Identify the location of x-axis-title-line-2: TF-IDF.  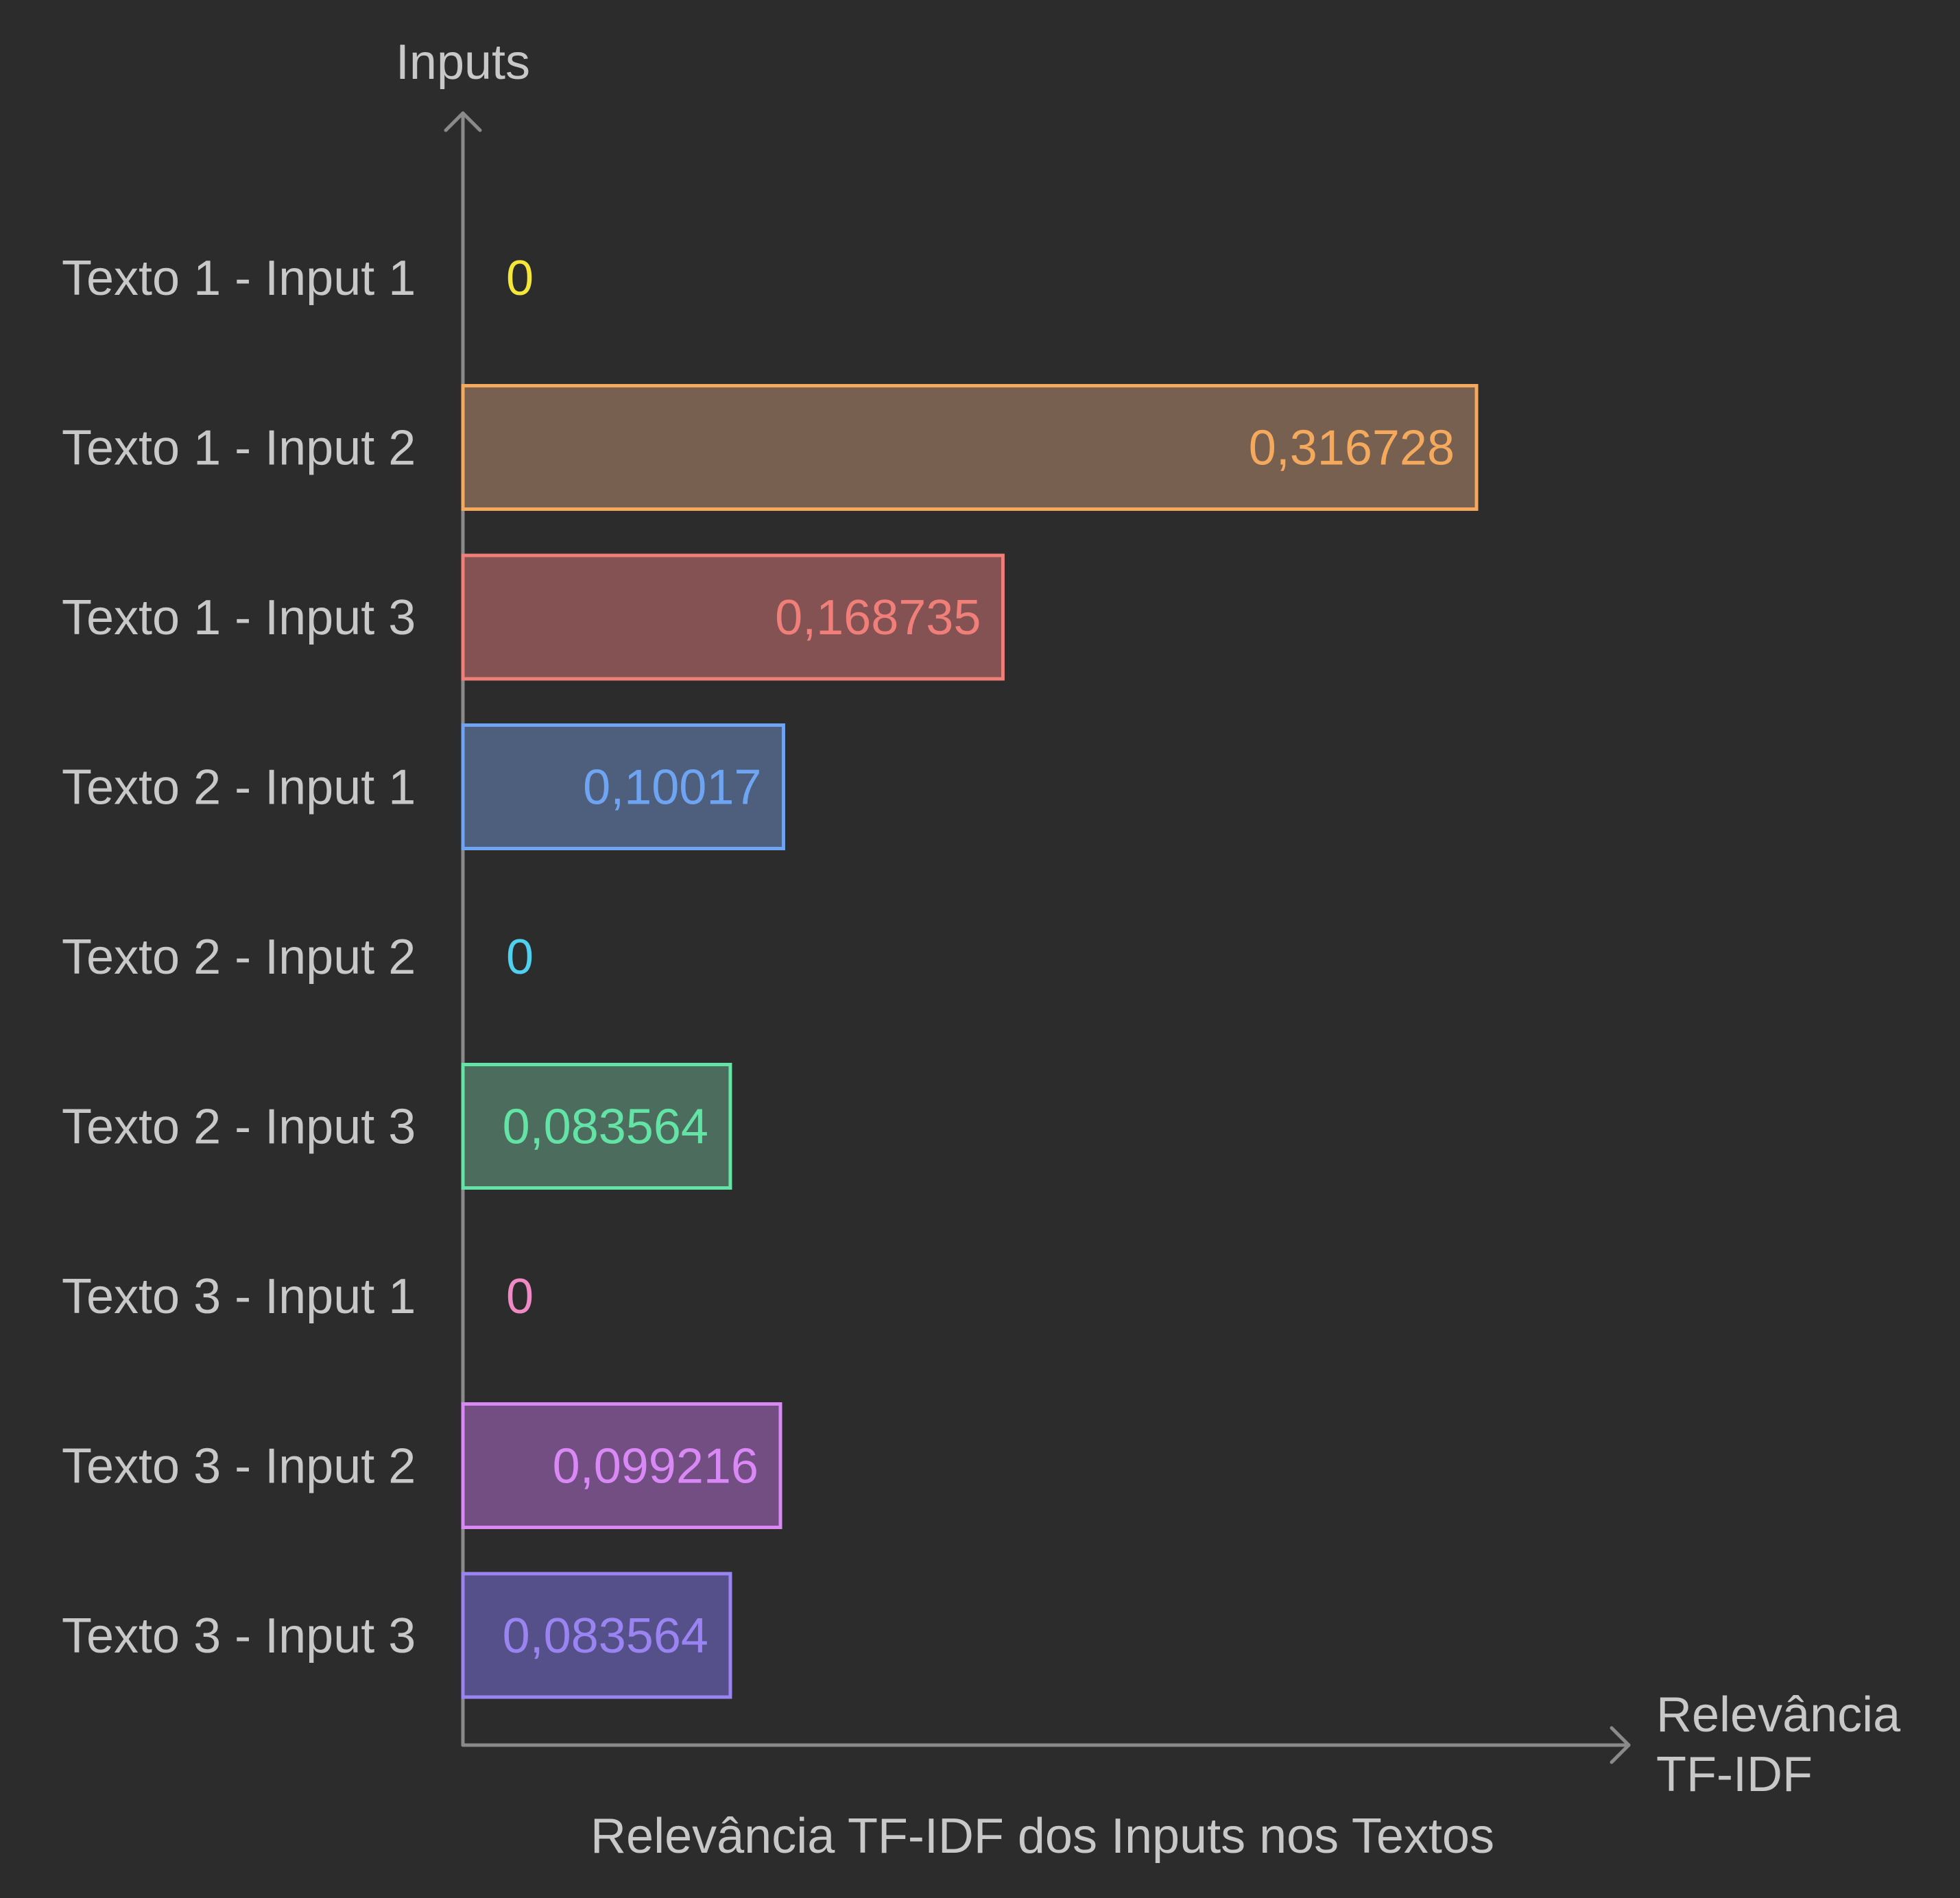
(1734, 1774).